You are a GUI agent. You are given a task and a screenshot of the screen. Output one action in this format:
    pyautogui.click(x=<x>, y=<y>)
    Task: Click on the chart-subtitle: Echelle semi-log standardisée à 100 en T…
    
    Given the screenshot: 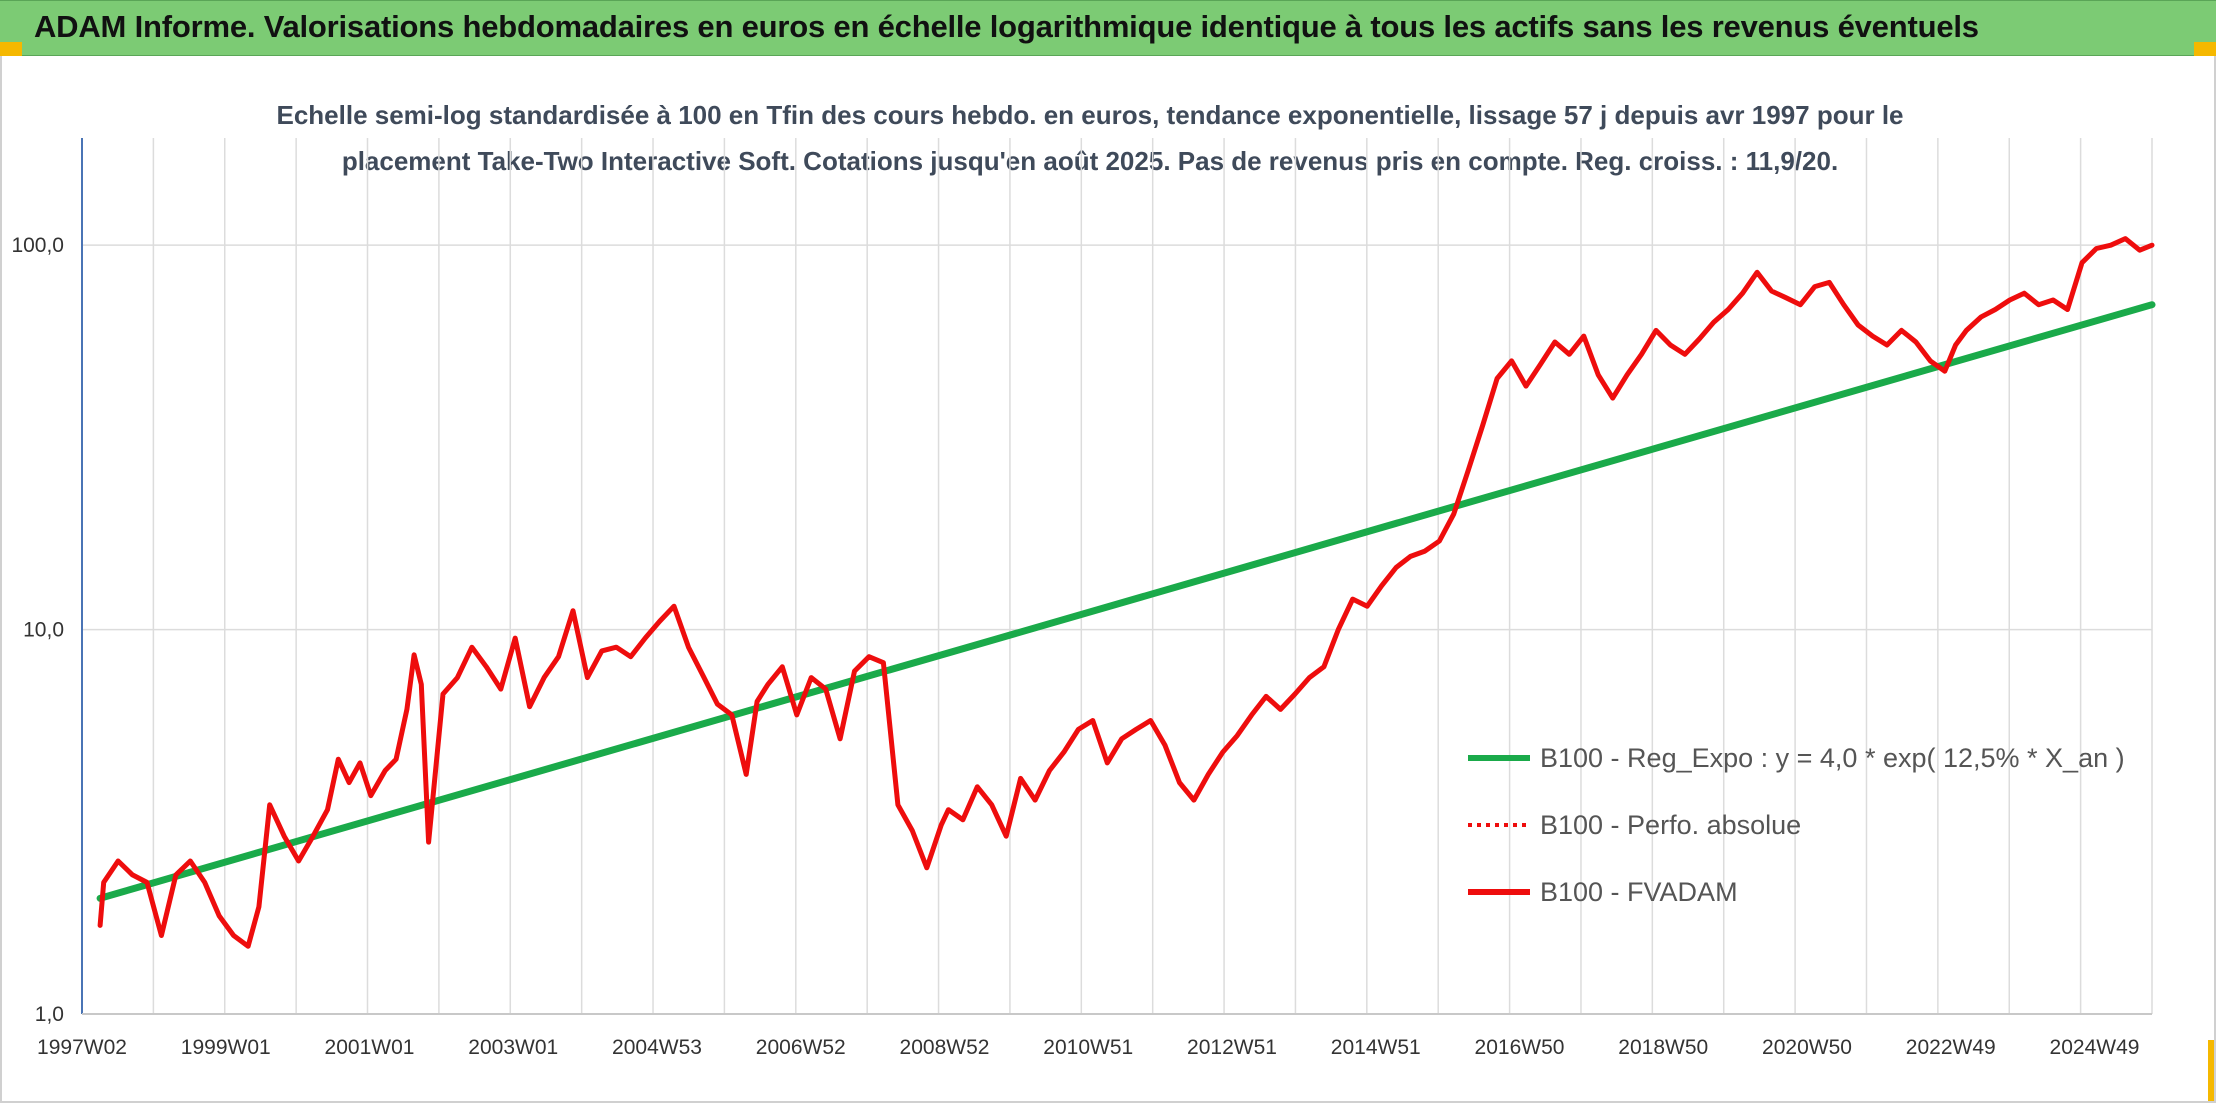 What is the action you would take?
    pyautogui.click(x=1090, y=138)
    